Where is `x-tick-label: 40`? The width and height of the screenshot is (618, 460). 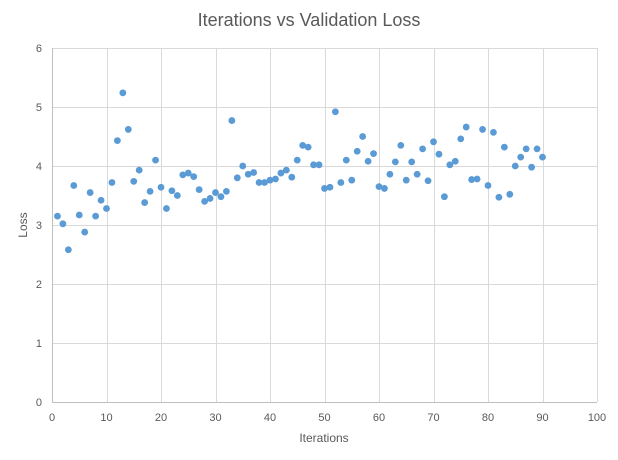 x-tick-label: 40 is located at coordinates (270, 418).